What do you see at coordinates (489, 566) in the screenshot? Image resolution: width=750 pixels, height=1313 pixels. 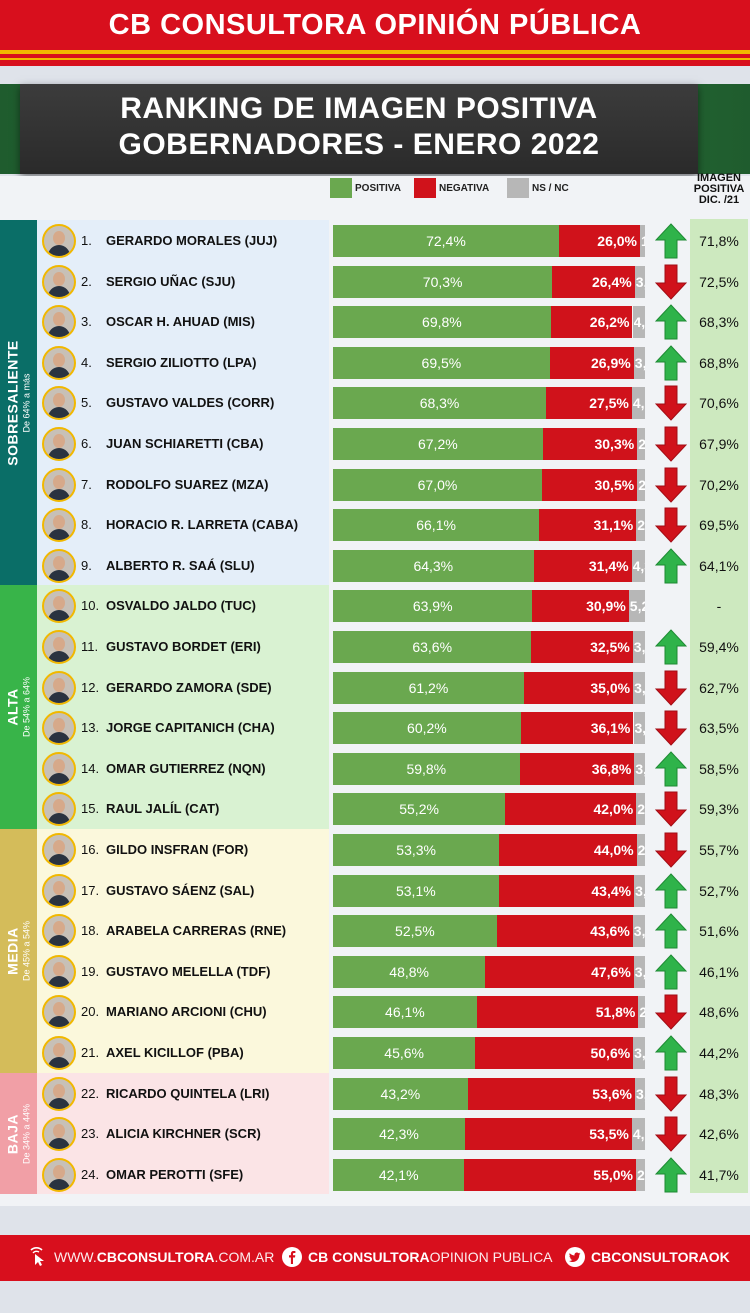 I see `stacked-bar: 64,3% 31,4%4,3` at bounding box center [489, 566].